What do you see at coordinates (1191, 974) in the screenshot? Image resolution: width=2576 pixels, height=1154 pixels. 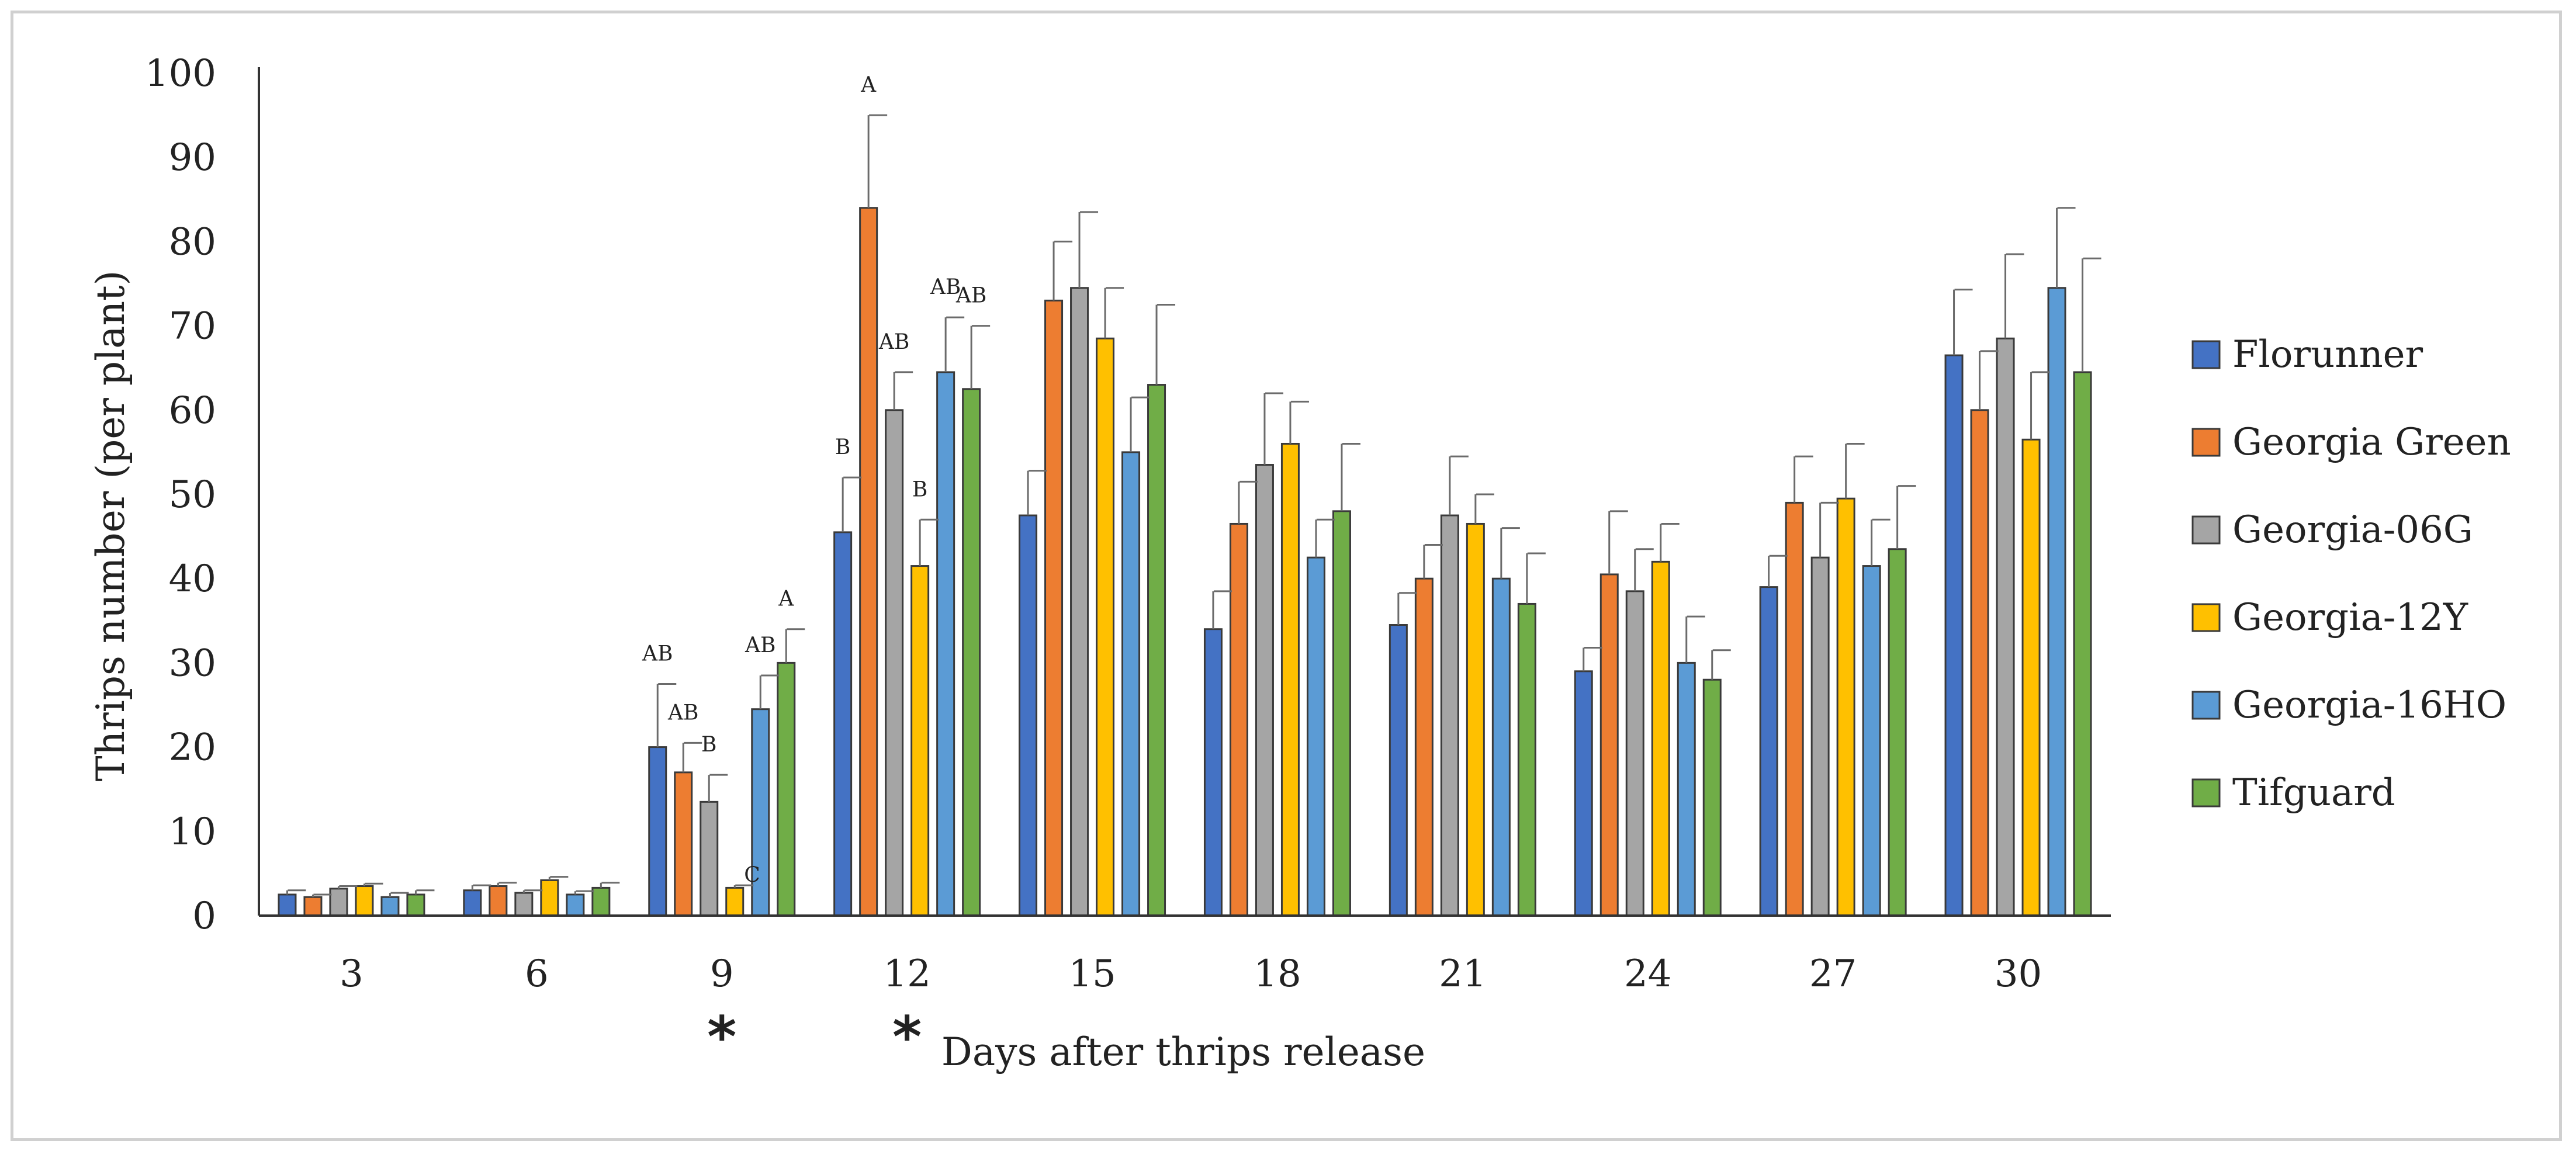 I see `x-axis-ticks: 3 6 9 12 15 18 21 24 27 30` at bounding box center [1191, 974].